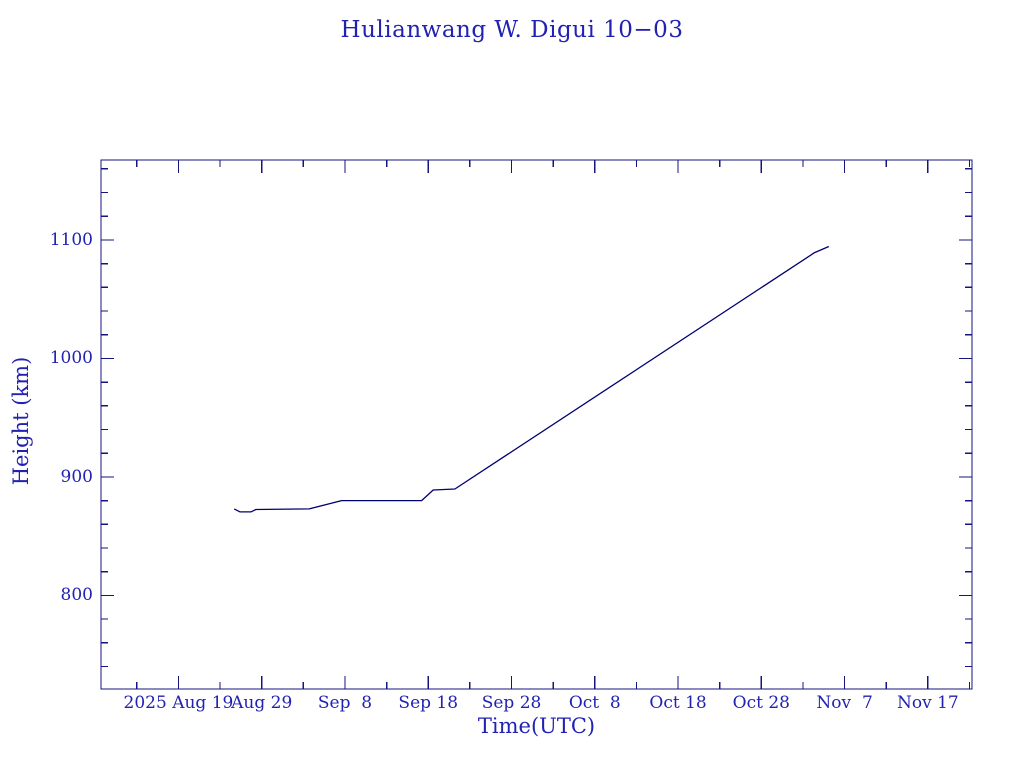 The image size is (1024, 768). Describe the element at coordinates (345, 703) in the screenshot. I see `x-tick-label: Sep 8` at that location.